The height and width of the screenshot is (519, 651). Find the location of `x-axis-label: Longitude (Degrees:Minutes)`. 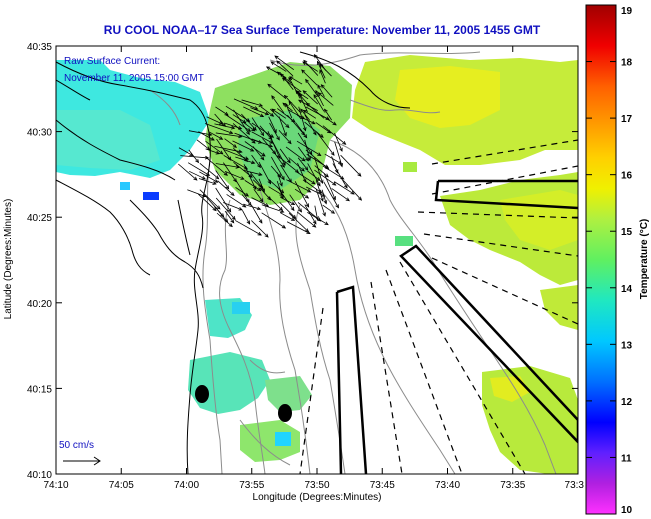

x-axis-label: Longitude (Degrees:Minutes) is located at coordinates (317, 497).